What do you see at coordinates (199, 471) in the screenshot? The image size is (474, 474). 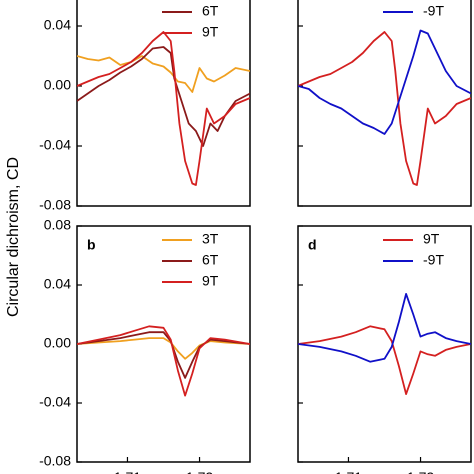 I see `panel-b-xtick-label: 1.72` at bounding box center [199, 471].